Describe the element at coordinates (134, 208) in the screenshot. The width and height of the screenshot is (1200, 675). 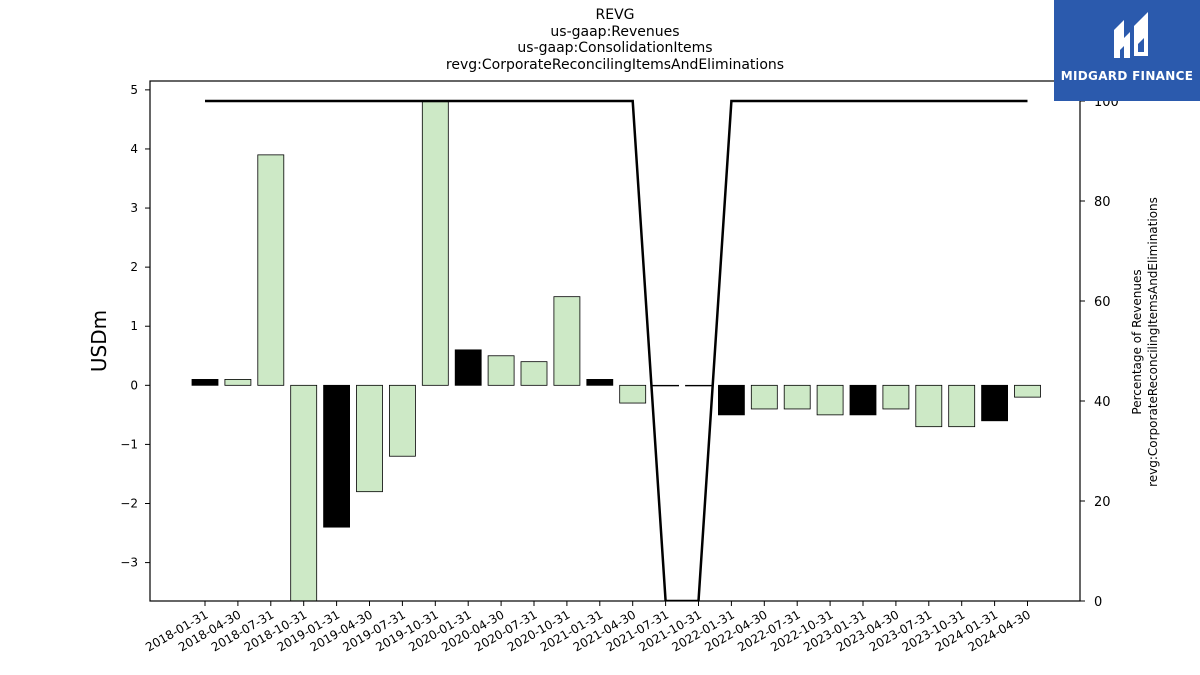
I see `y-tick-label: 3` at that location.